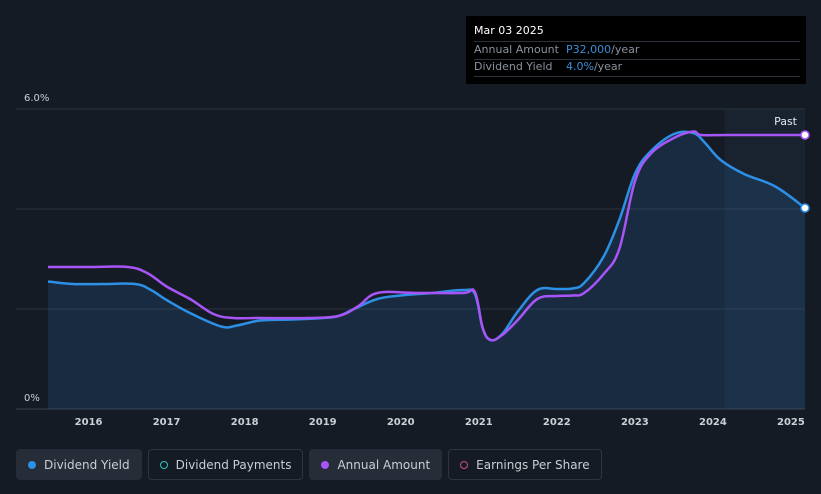 This screenshot has height=494, width=821. What do you see at coordinates (401, 422) in the screenshot?
I see `x-tick-label: 2020` at bounding box center [401, 422].